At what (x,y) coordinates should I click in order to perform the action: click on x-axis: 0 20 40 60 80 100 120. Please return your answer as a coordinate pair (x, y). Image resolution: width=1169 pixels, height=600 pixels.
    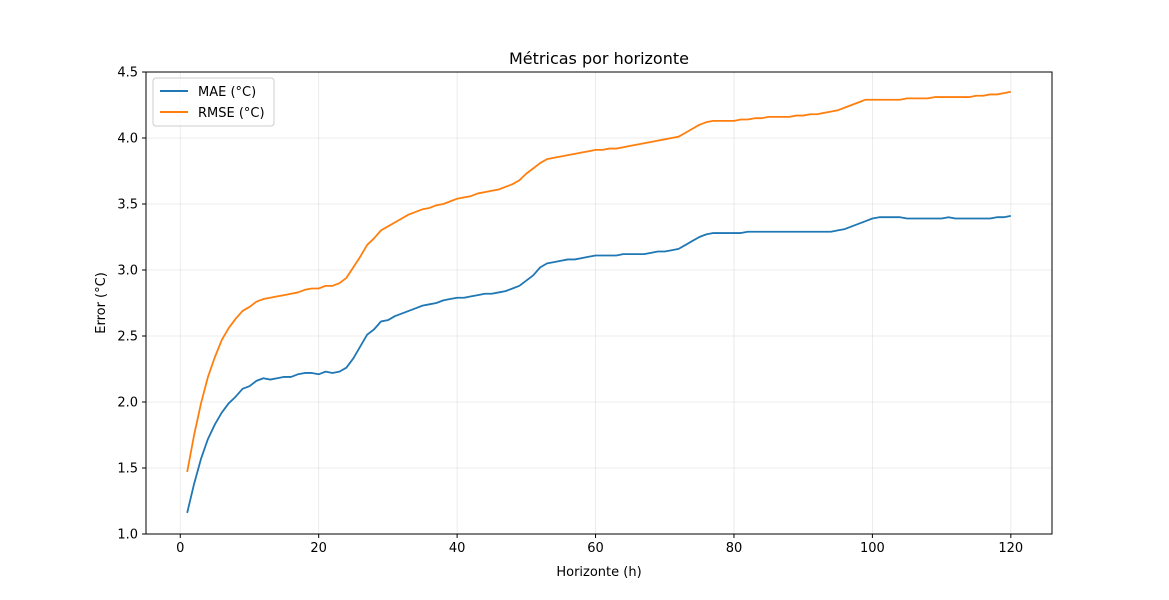
    Looking at the image, I should click on (599, 545).